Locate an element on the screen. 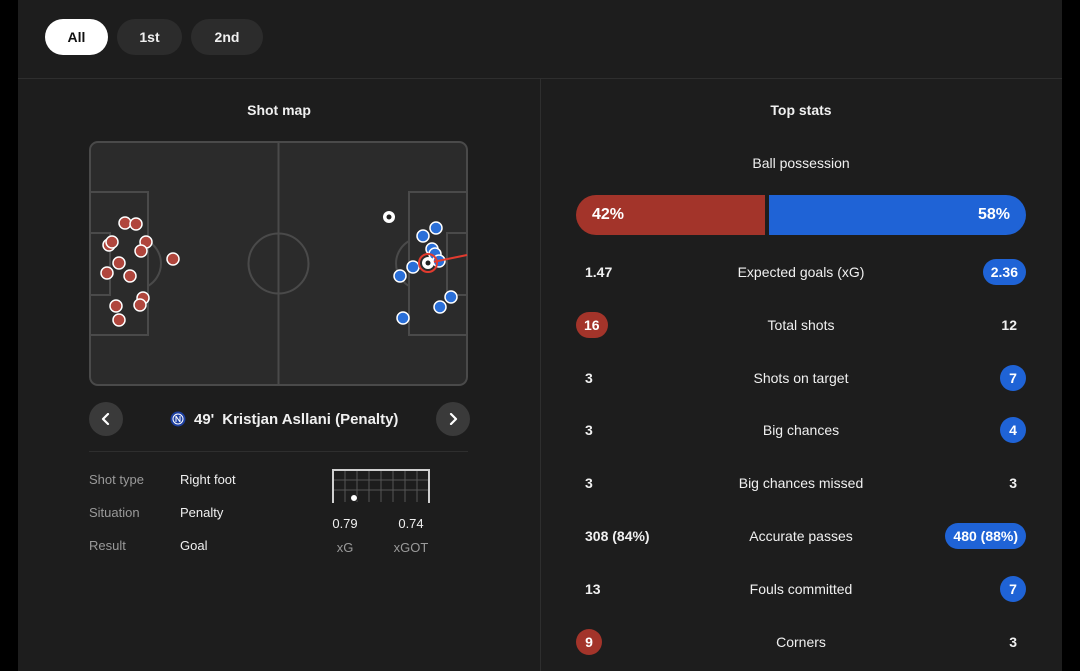  stat-row: Shots on target 3 7 is located at coordinates (801, 378).